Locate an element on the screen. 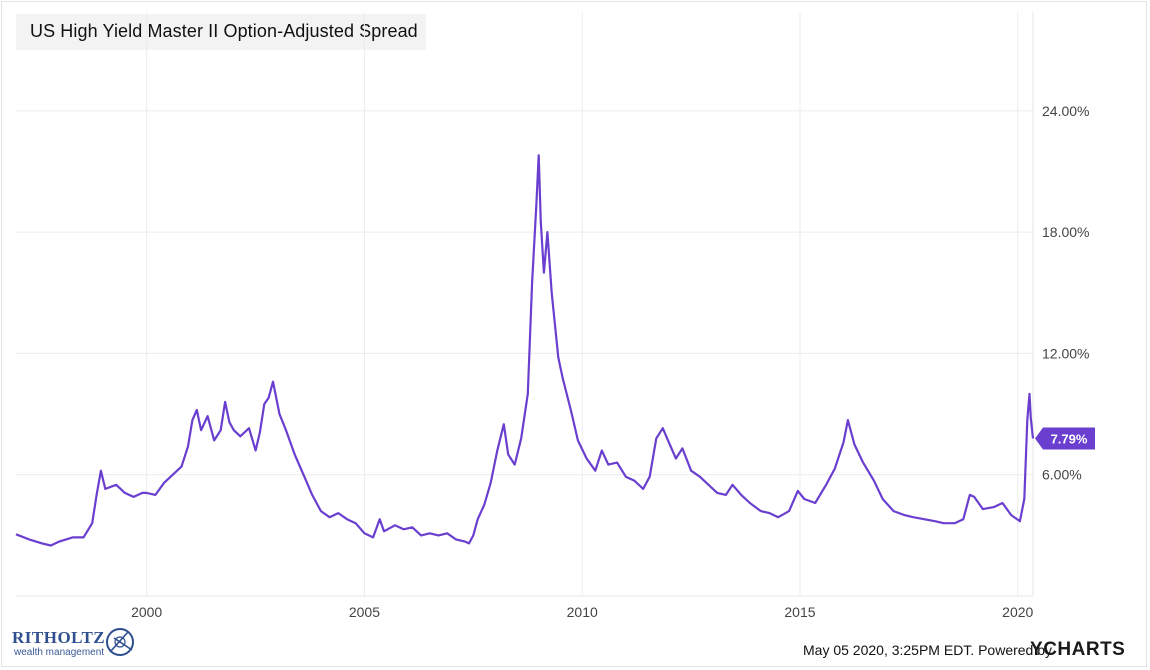 The height and width of the screenshot is (670, 1150). y-tick-label: 18.00% is located at coordinates (1065, 232).